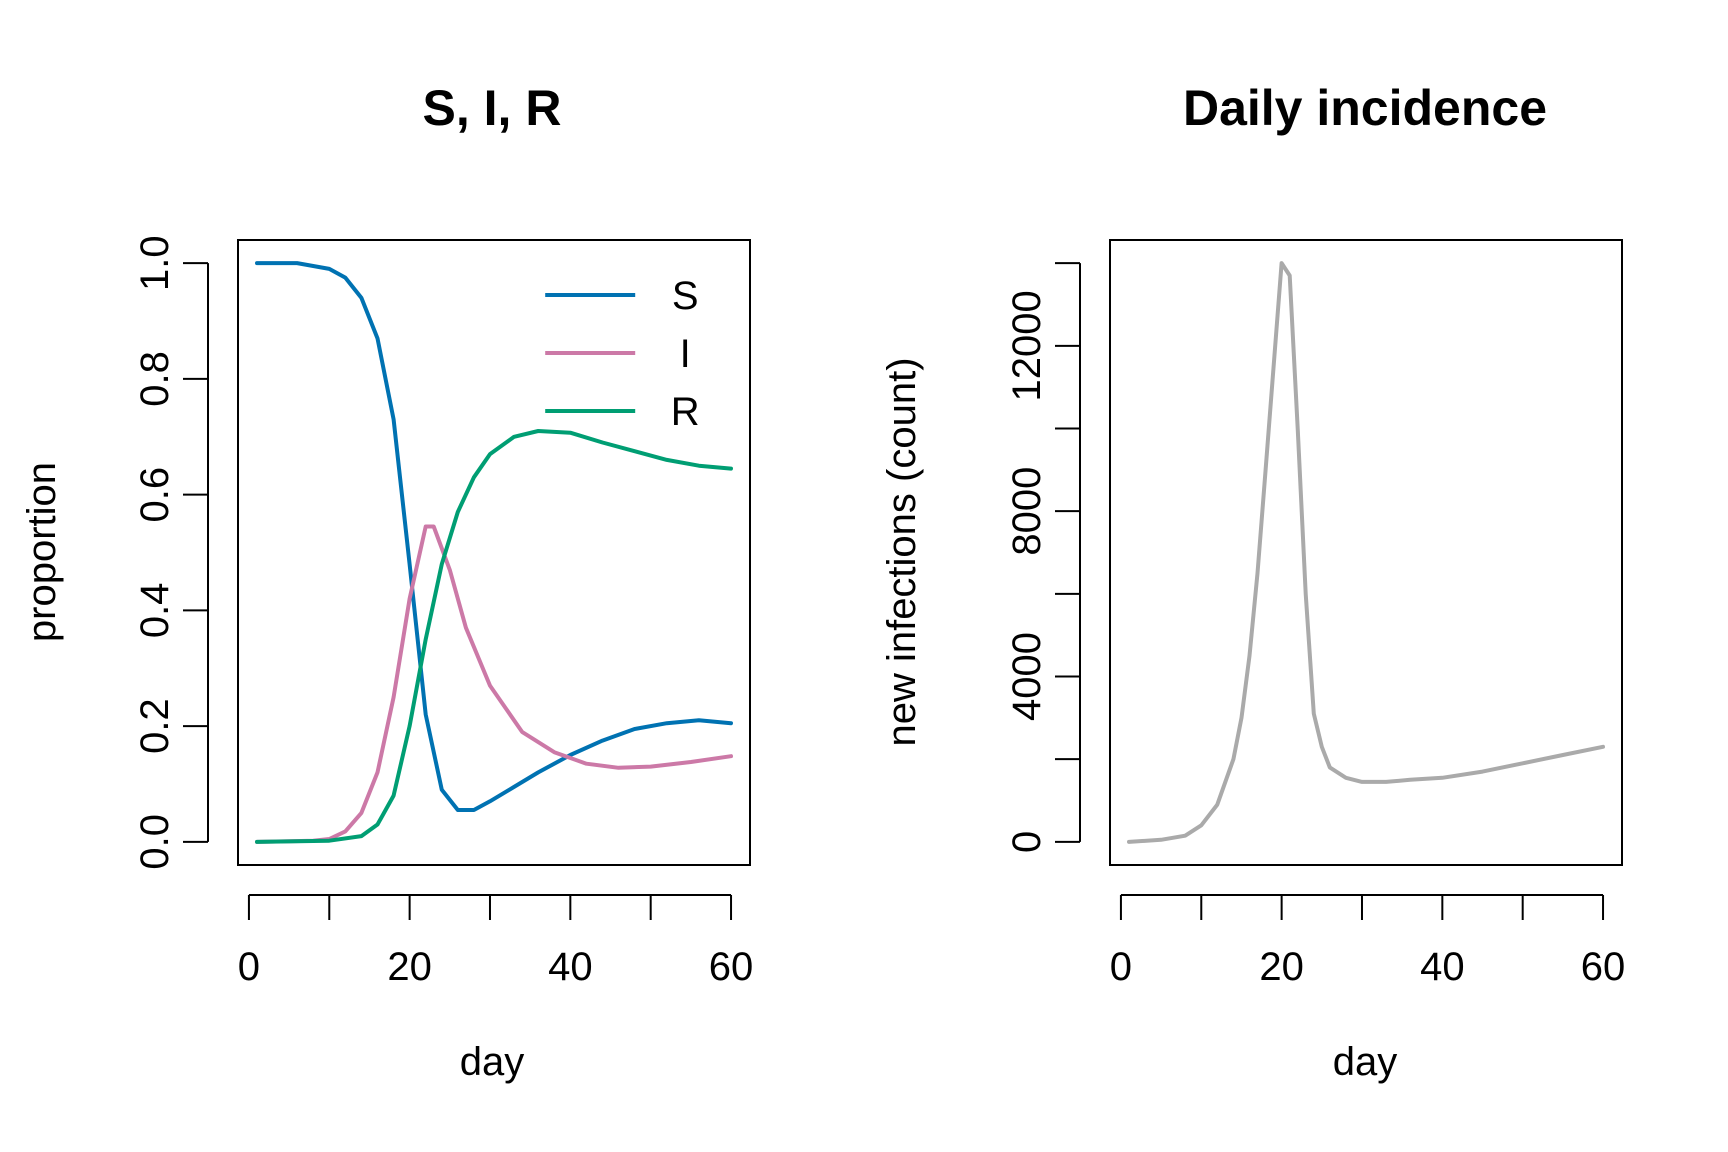 This screenshot has height=1152, width=1728. Describe the element at coordinates (685, 354) in the screenshot. I see `legend-label: I` at that location.